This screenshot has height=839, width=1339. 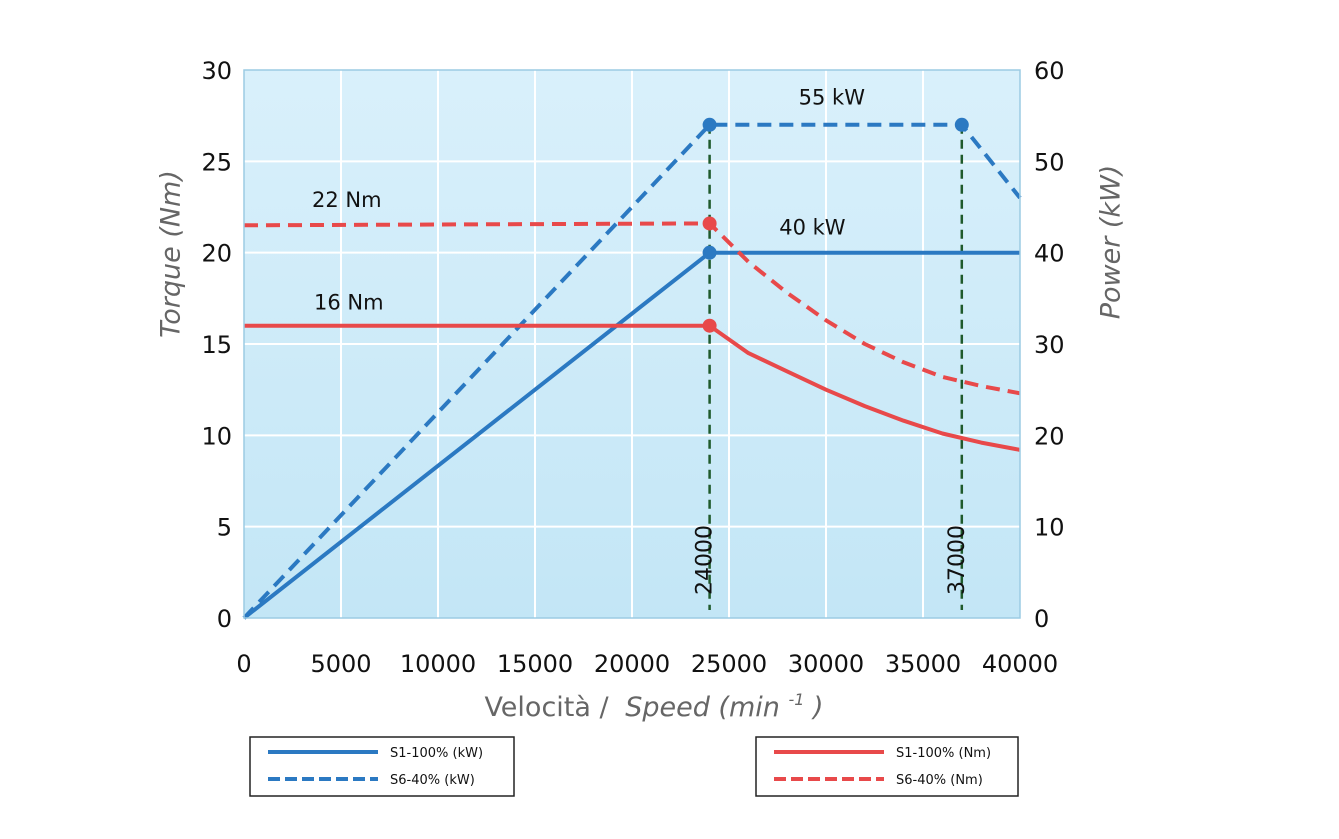 I want to click on legend-label: S1-100% (kW), so click(x=436, y=753).